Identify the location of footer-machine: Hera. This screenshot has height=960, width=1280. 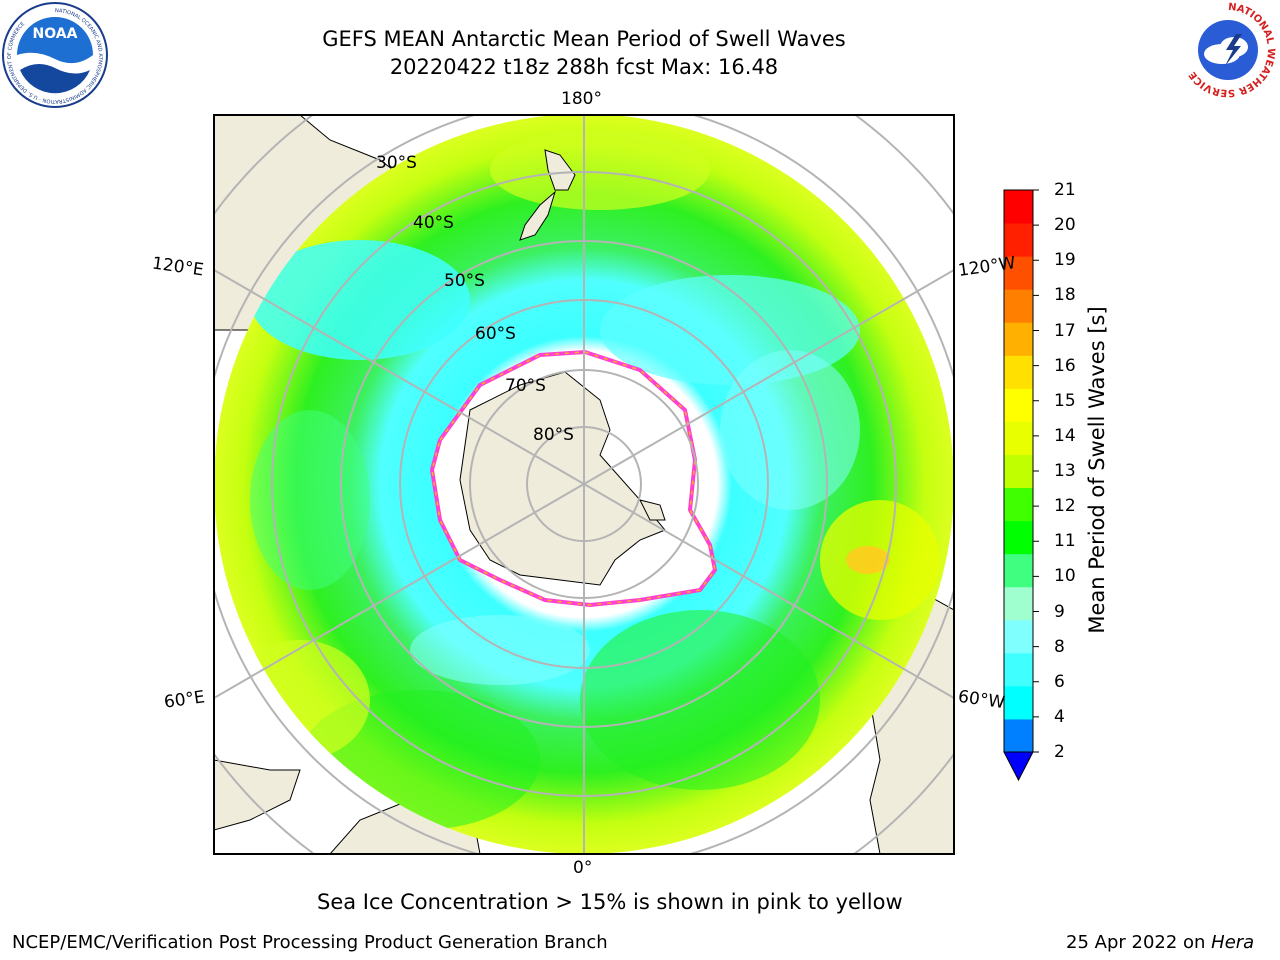
(1233, 942).